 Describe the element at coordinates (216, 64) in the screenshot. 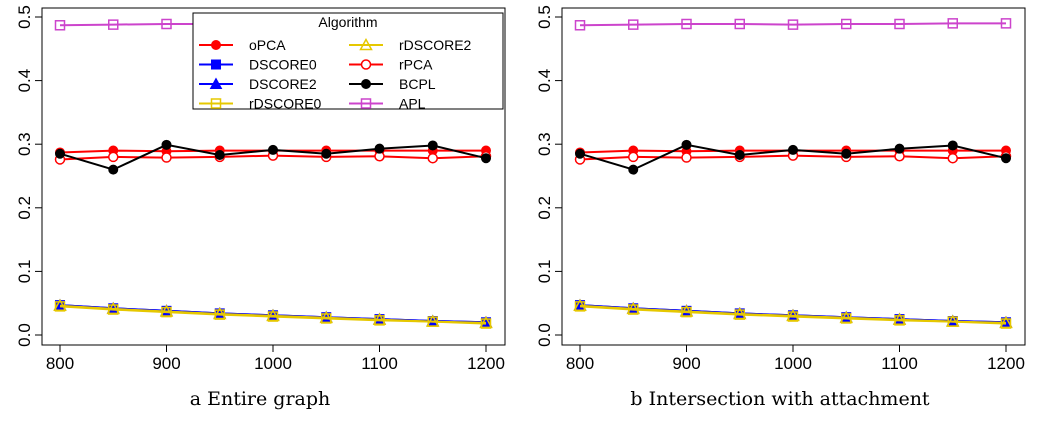

I see `legend-entry-dscore0-marker` at that location.